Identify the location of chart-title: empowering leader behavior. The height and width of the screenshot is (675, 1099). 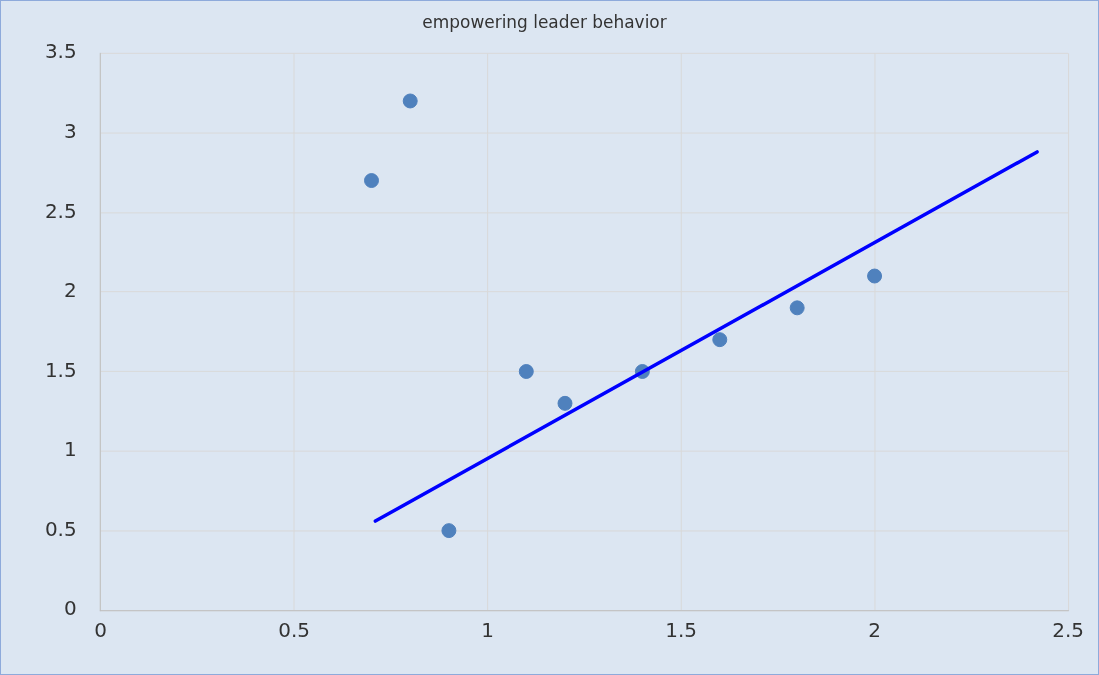
(544, 21).